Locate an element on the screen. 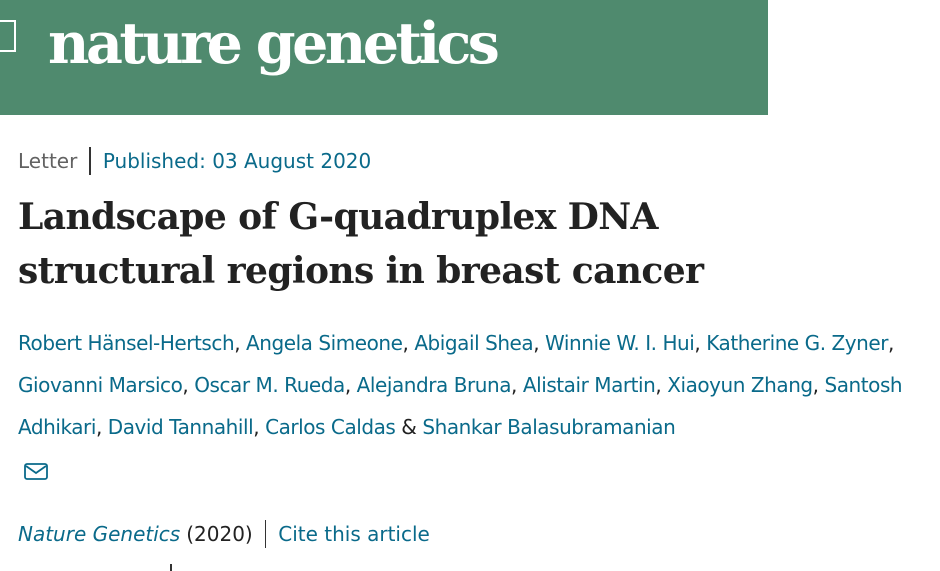 This screenshot has width=940, height=571. article-meta: Letter Published: 03 August 2020 is located at coordinates (194, 161).